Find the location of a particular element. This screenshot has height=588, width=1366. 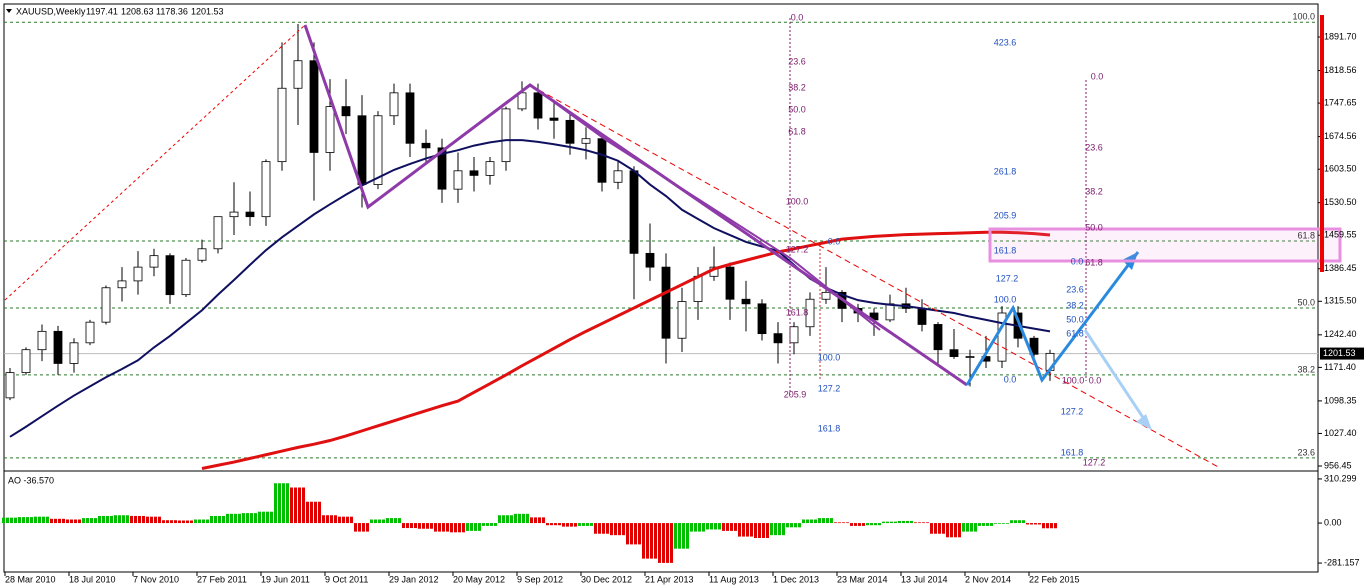

fib-label: 261.8 is located at coordinates (1005, 171).